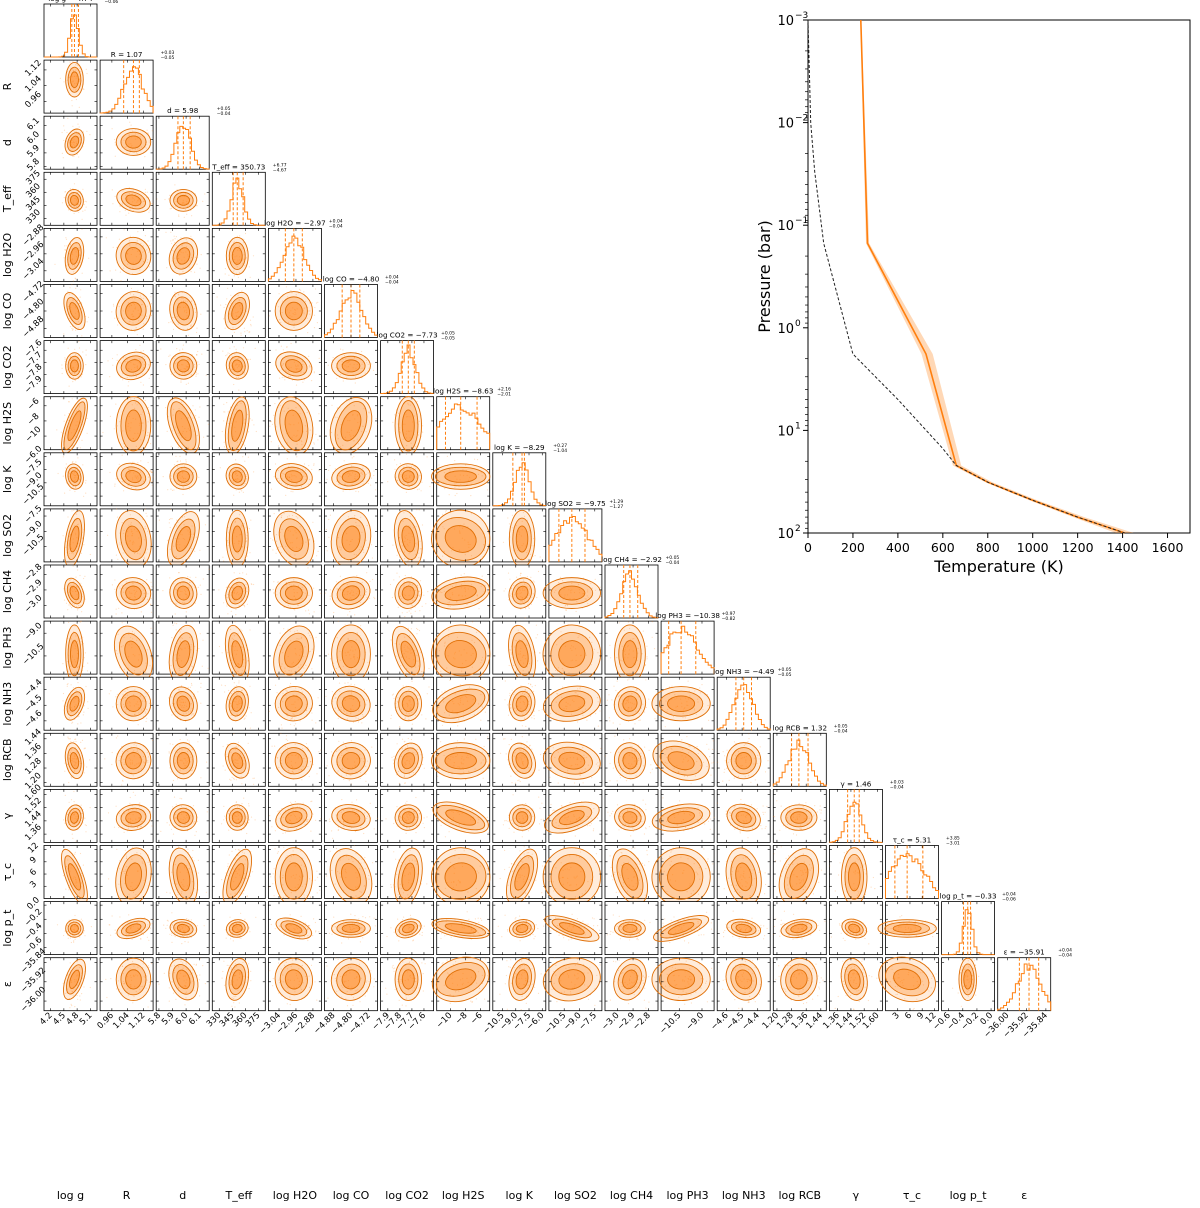  I want to click on param-err-down: −0.04, so click(673, 563).